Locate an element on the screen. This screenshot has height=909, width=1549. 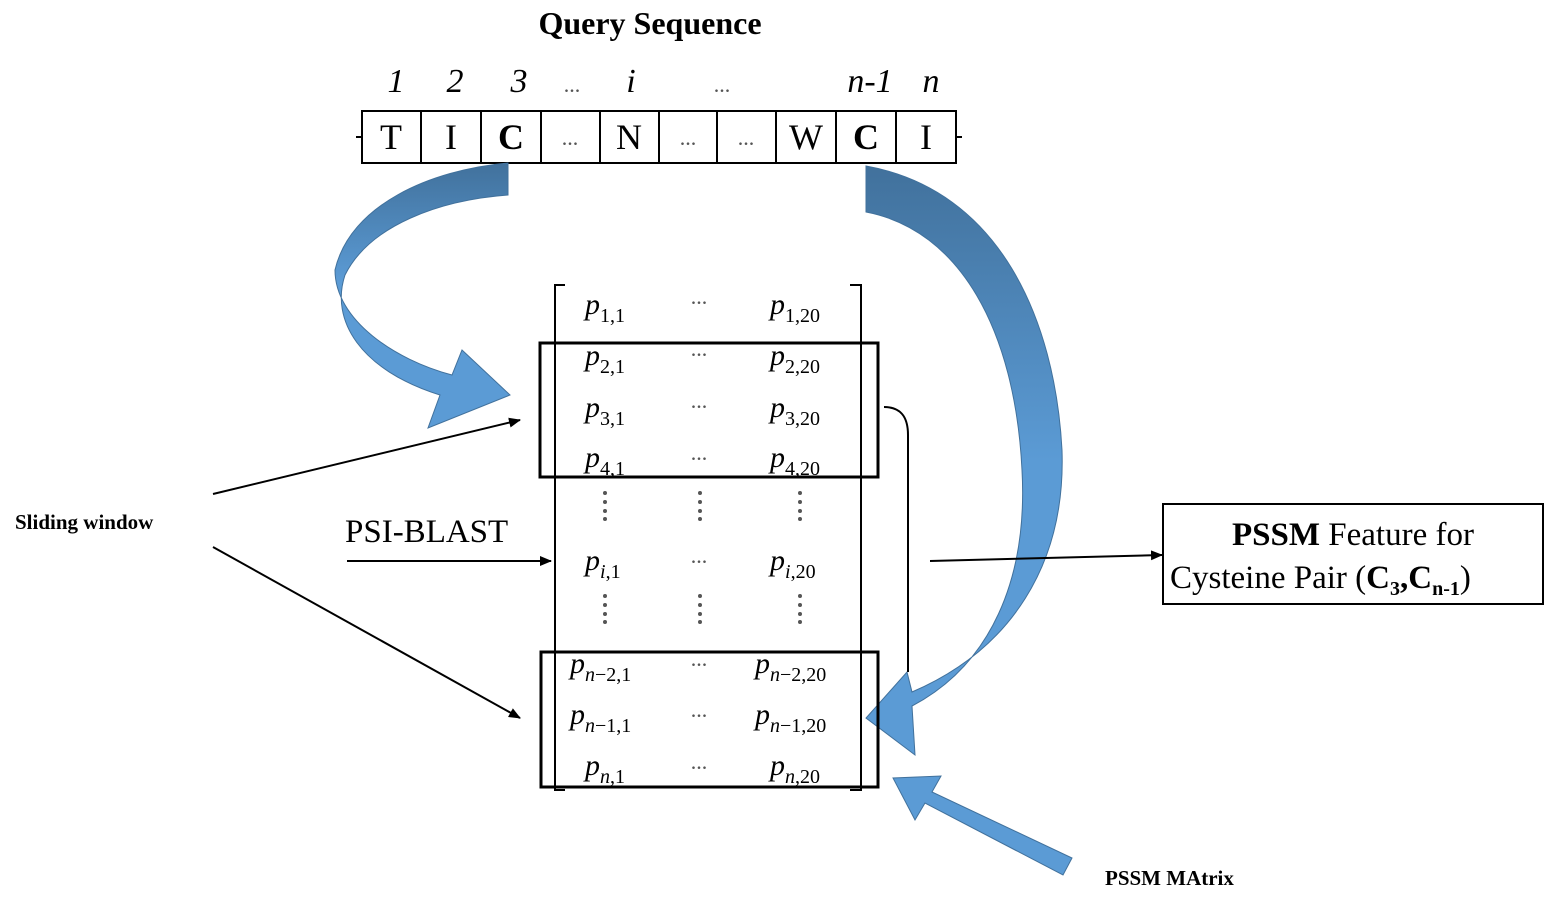
feature-arrow is located at coordinates (1046, 556).